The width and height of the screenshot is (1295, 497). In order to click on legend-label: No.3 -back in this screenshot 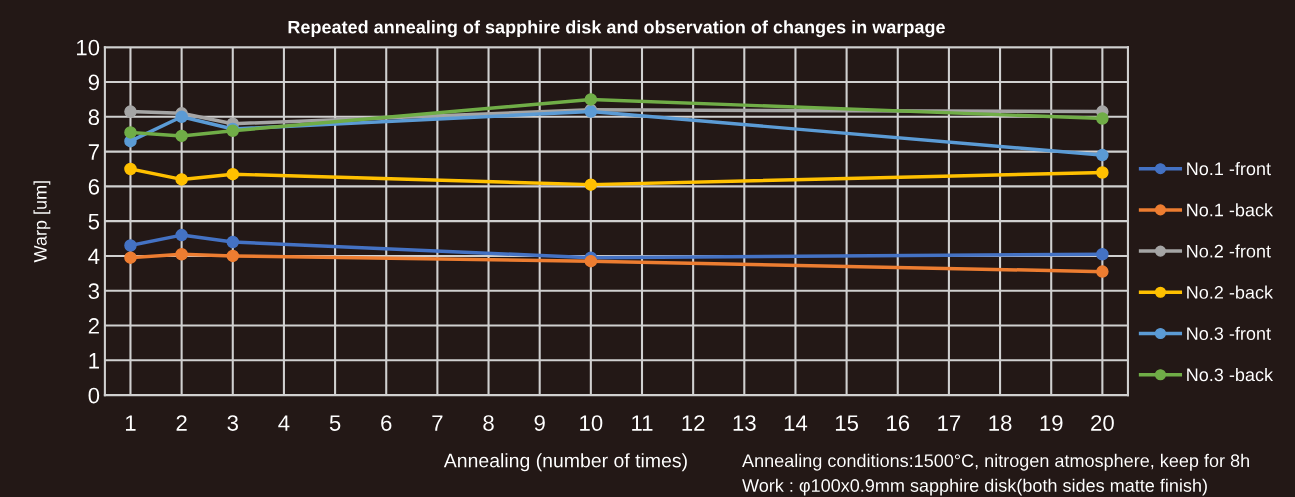, I will do `click(1230, 374)`.